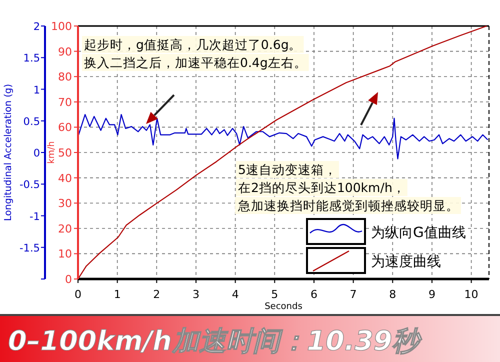 The width and height of the screenshot is (500, 362). Describe the element at coordinates (65, 229) in the screenshot. I see `y-tick-label: 20` at that location.